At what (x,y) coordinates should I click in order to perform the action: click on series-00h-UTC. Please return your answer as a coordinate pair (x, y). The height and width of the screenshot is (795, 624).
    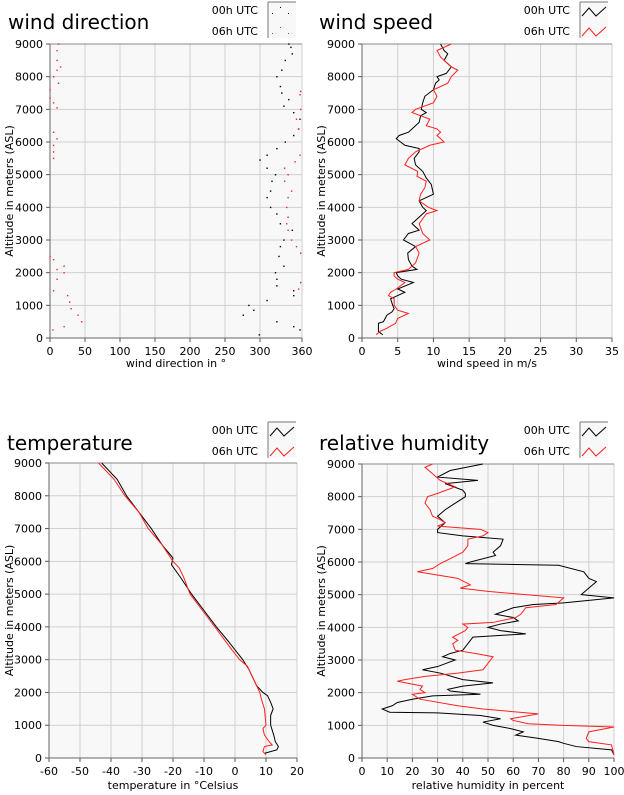
    Looking at the image, I should click on (271, 189).